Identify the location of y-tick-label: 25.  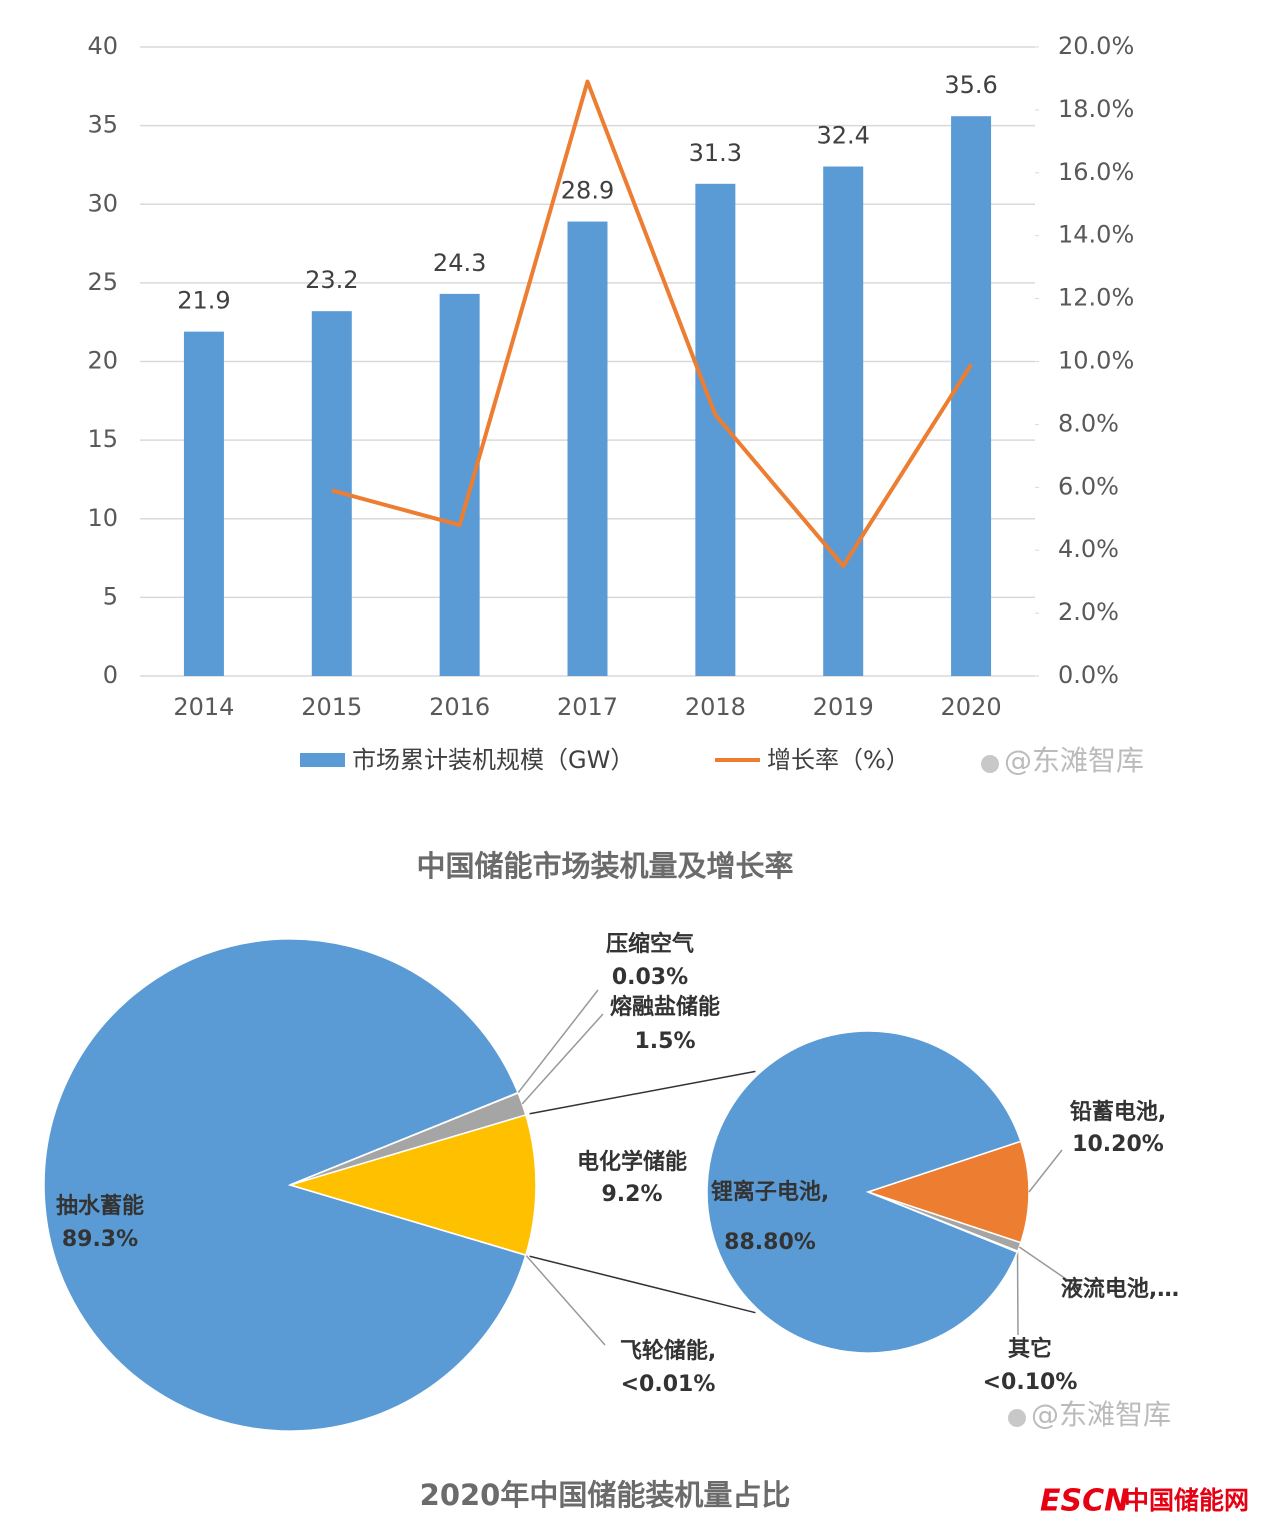
(102, 282).